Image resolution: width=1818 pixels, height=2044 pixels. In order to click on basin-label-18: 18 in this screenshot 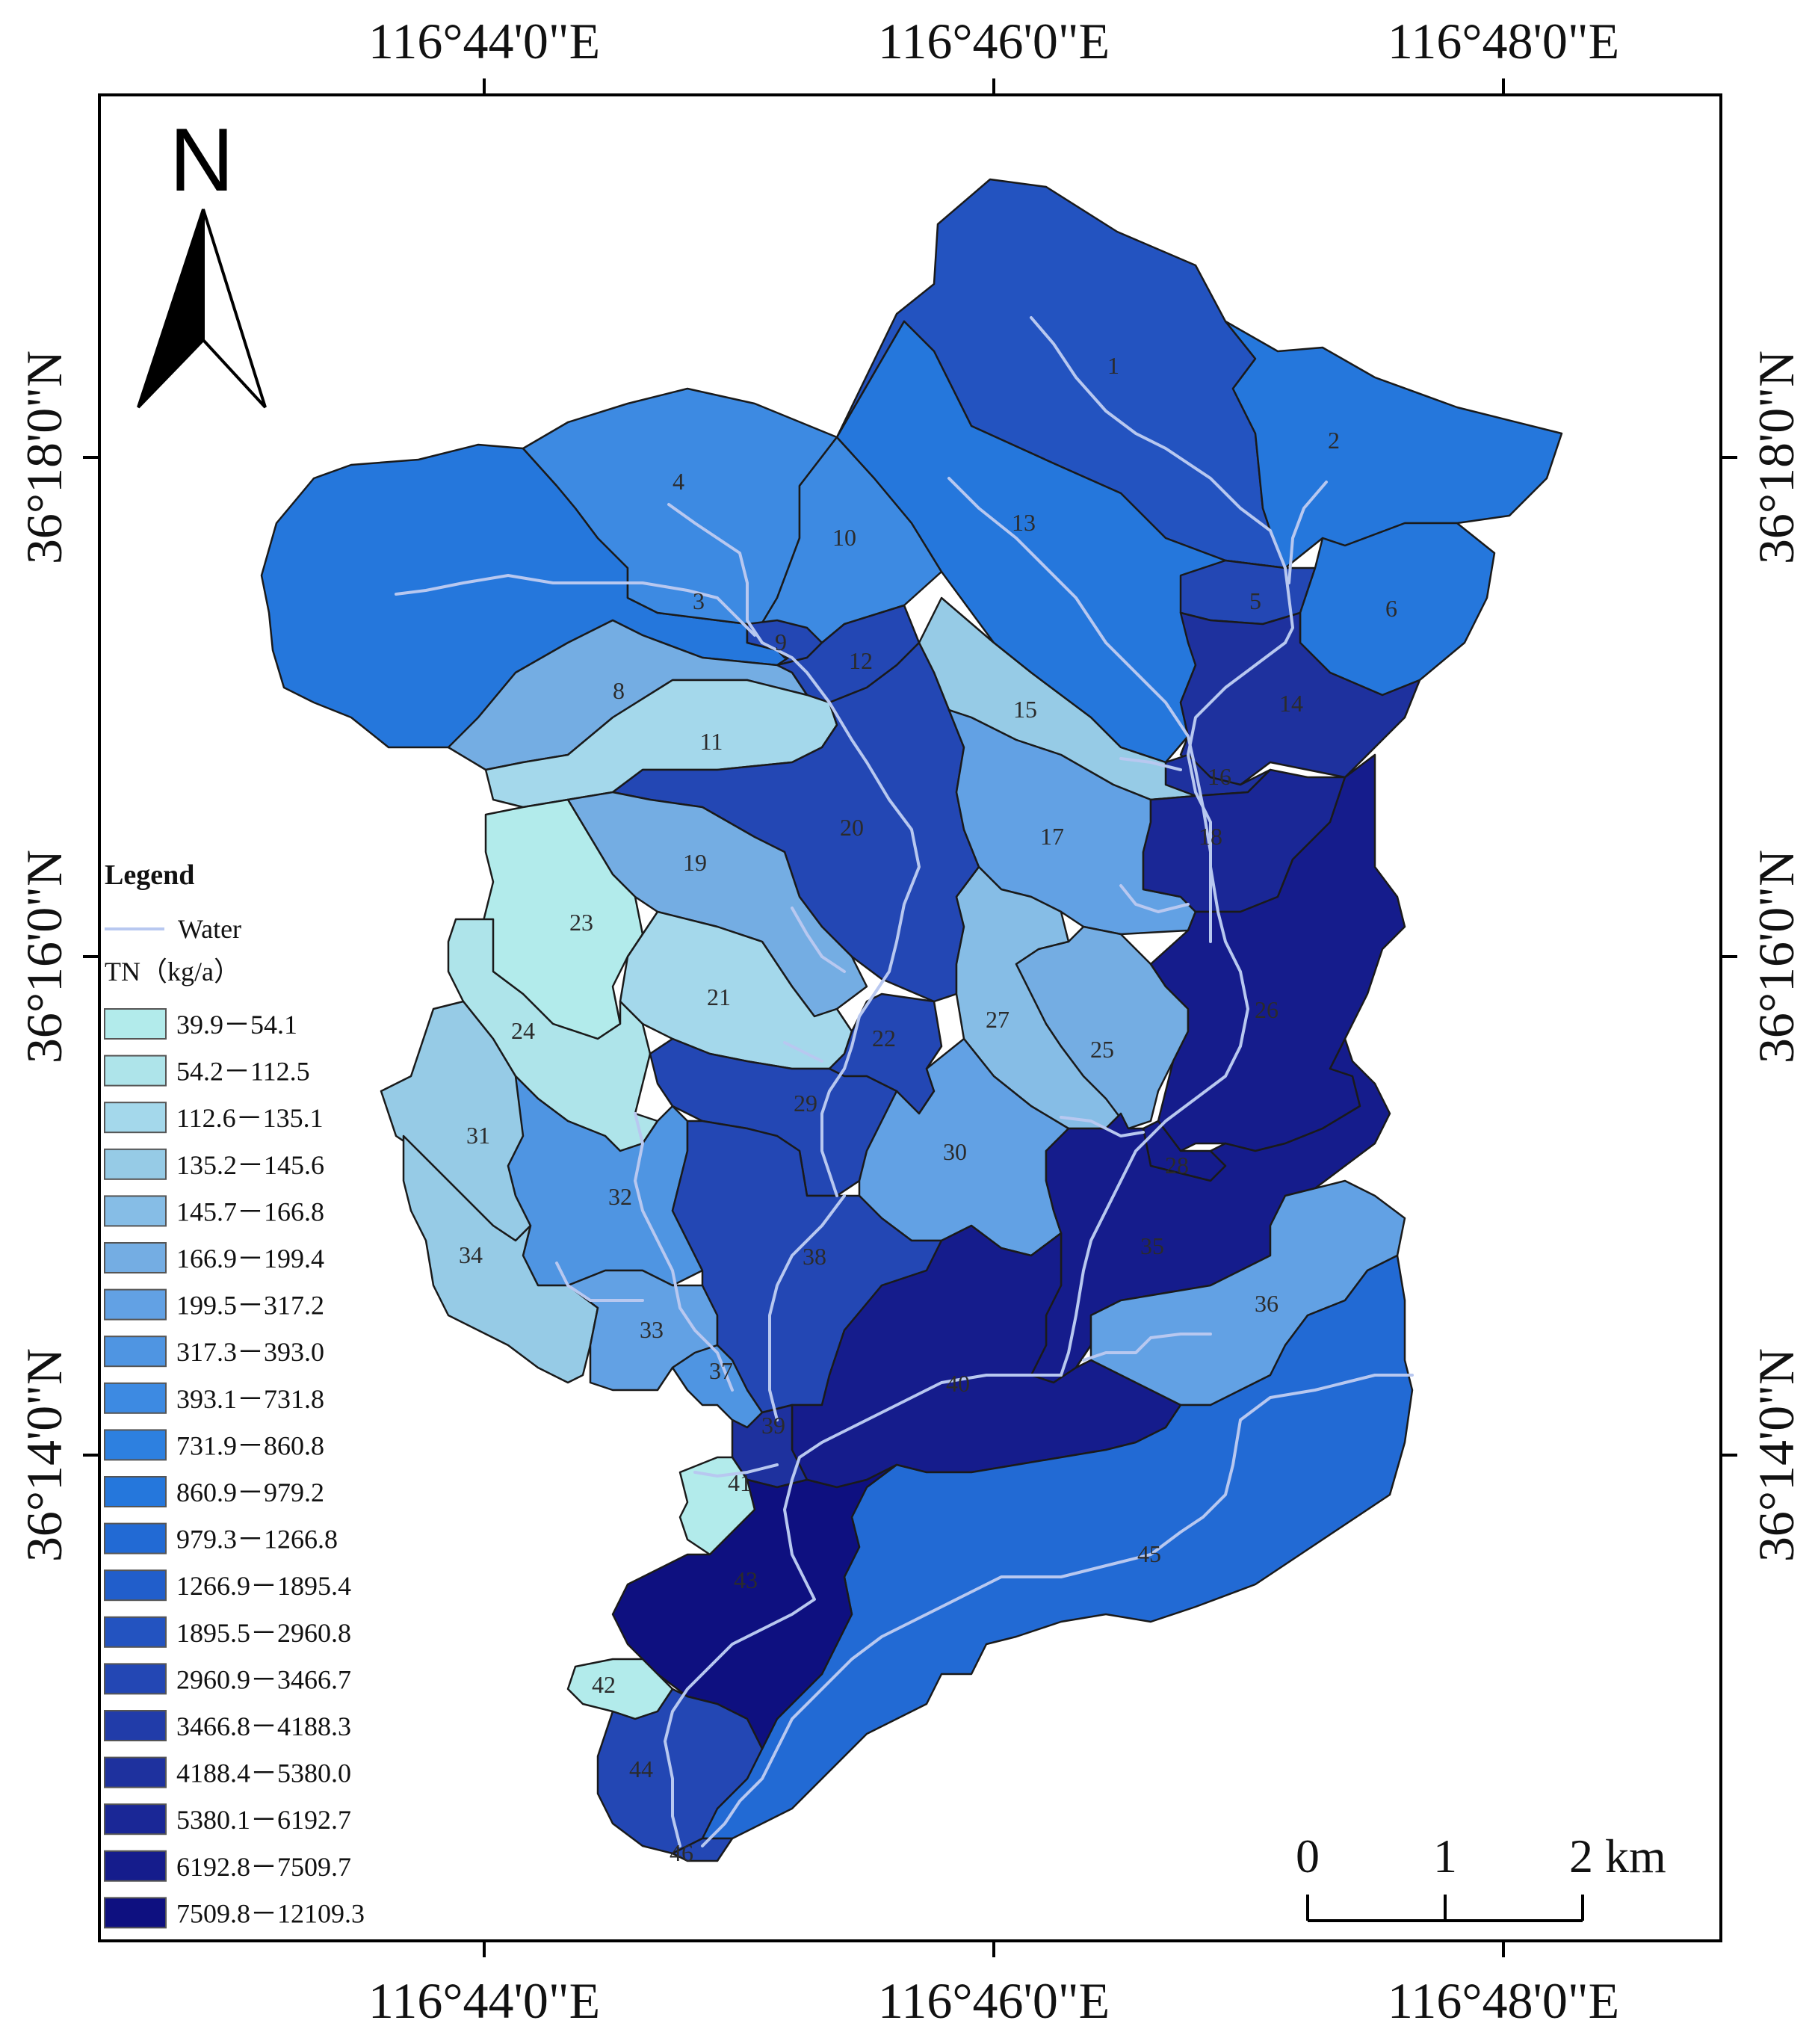, I will do `click(1210, 836)`.